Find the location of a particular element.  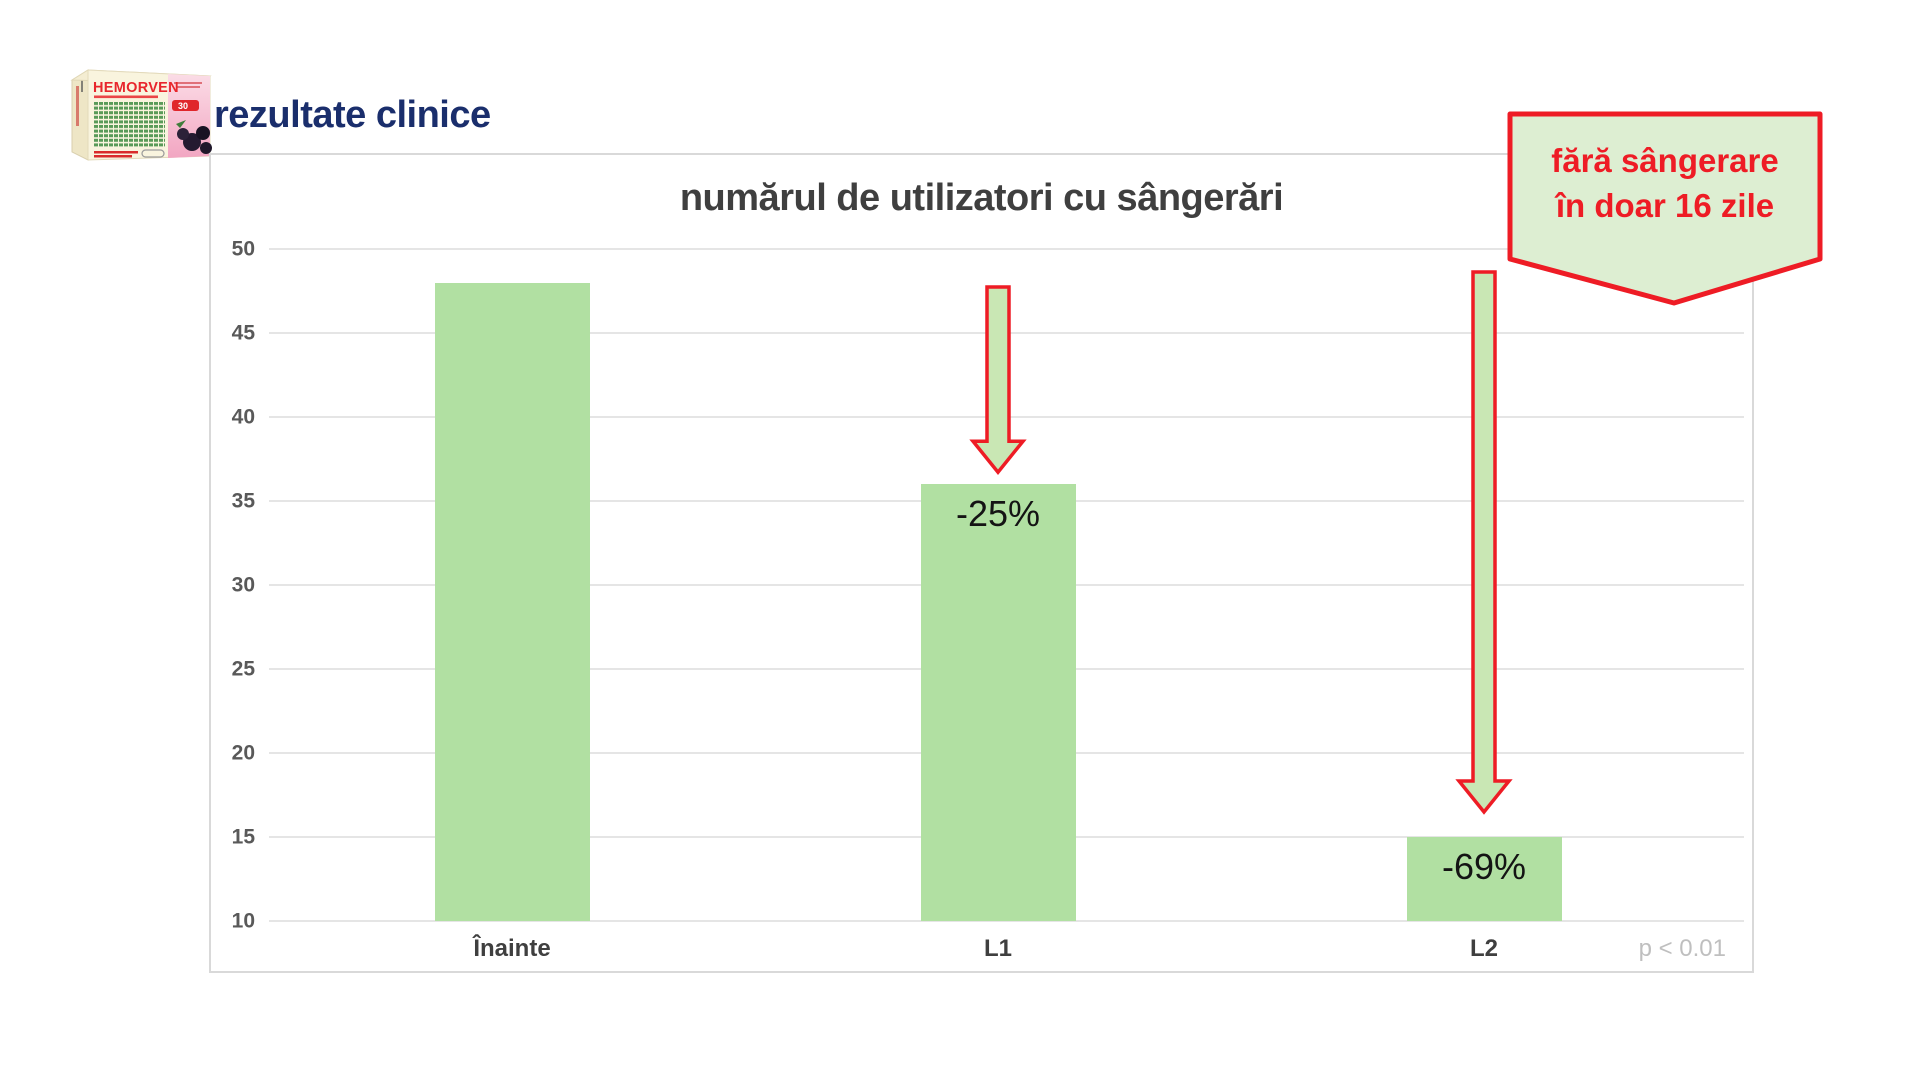

box-side-face is located at coordinates (80, 115).